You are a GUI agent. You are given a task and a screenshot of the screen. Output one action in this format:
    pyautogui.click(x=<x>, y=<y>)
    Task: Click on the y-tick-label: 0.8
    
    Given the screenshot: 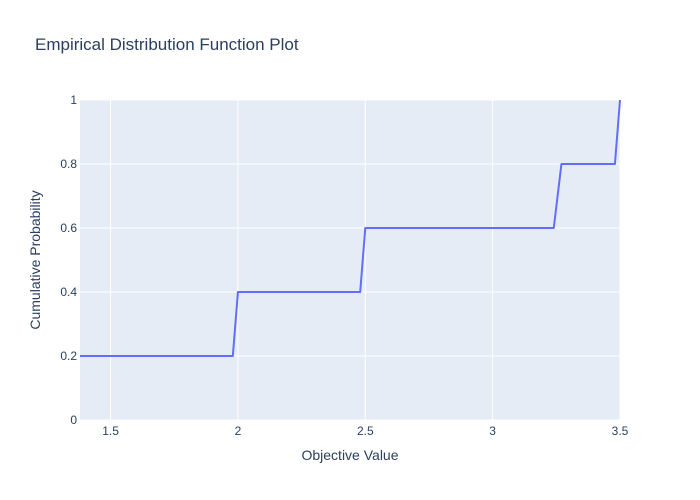 What is the action you would take?
    pyautogui.click(x=68, y=164)
    